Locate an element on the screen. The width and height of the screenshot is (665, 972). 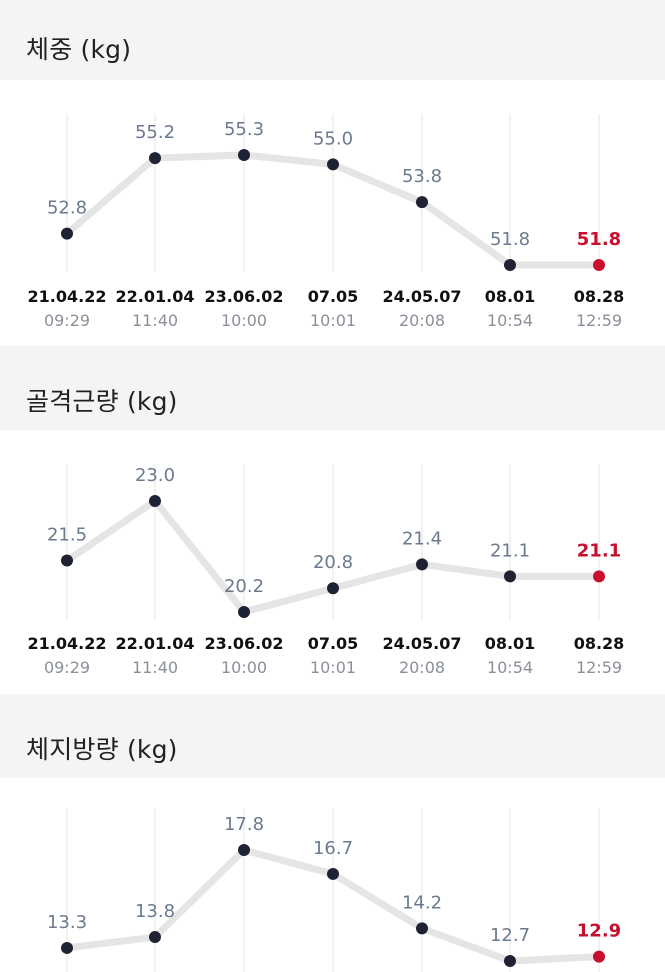
data-label: 16.7 is located at coordinates (333, 848).